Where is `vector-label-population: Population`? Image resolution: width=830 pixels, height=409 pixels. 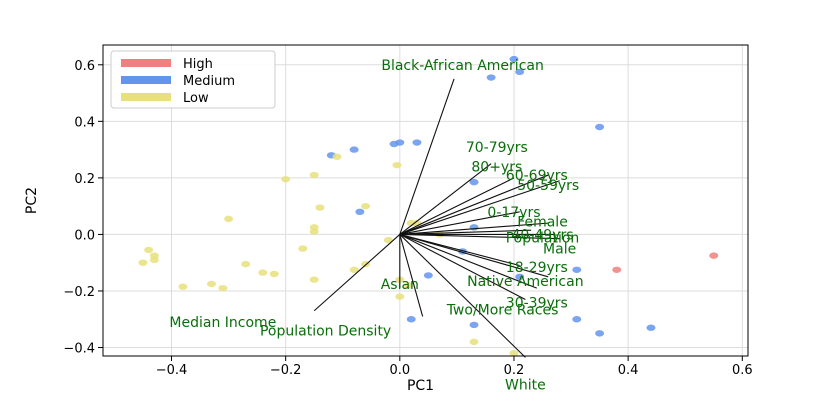 vector-label-population: Population is located at coordinates (543, 238).